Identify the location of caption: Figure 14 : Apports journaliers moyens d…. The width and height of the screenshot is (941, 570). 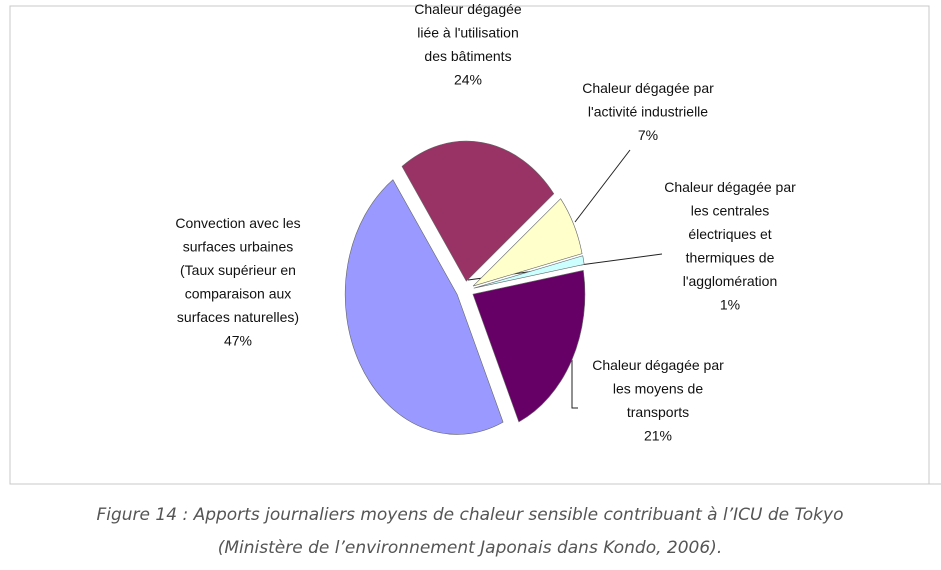
(469, 515).